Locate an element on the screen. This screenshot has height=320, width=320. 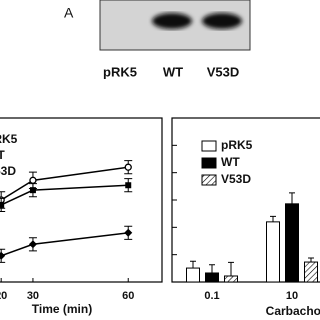
x-tick-label: 60 is located at coordinates (128, 296).